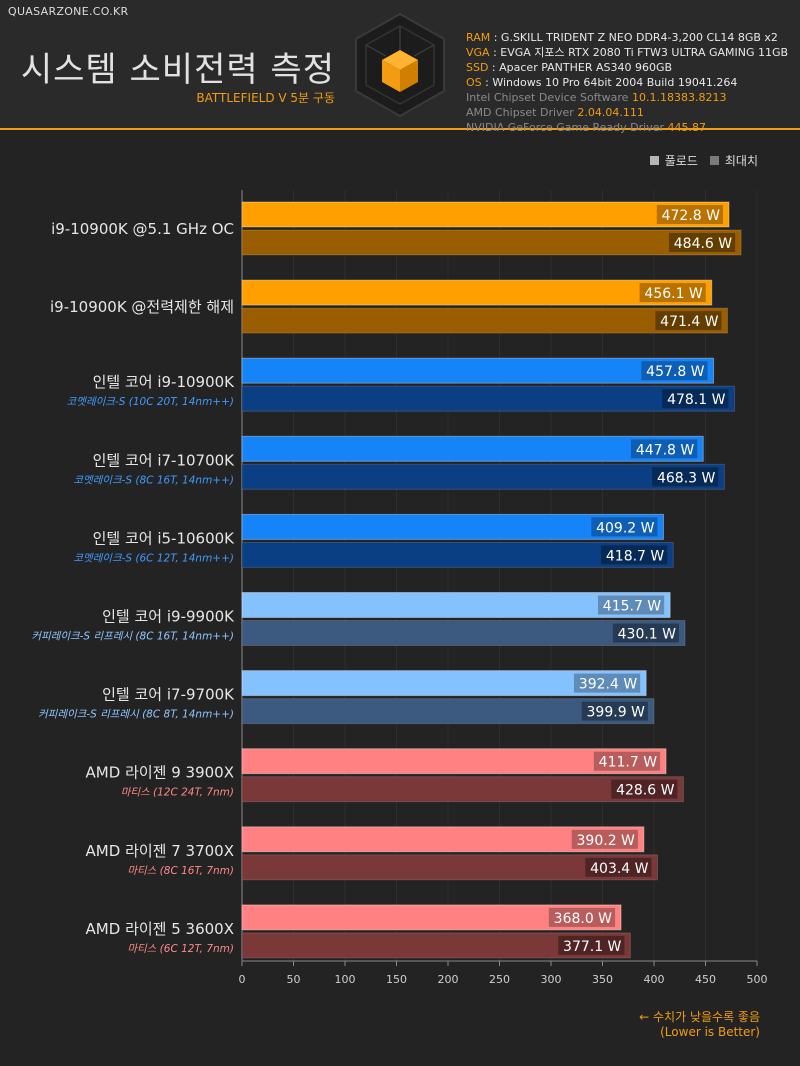 This screenshot has height=1066, width=800. What do you see at coordinates (686, 478) in the screenshot?
I see `data-label: 468.3 W` at bounding box center [686, 478].